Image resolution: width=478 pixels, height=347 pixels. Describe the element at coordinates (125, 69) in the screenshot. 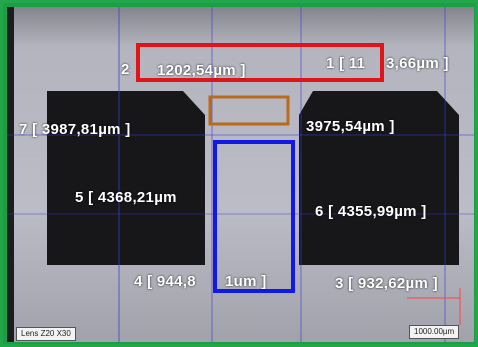

I see `measurement-2-index: 2` at that location.